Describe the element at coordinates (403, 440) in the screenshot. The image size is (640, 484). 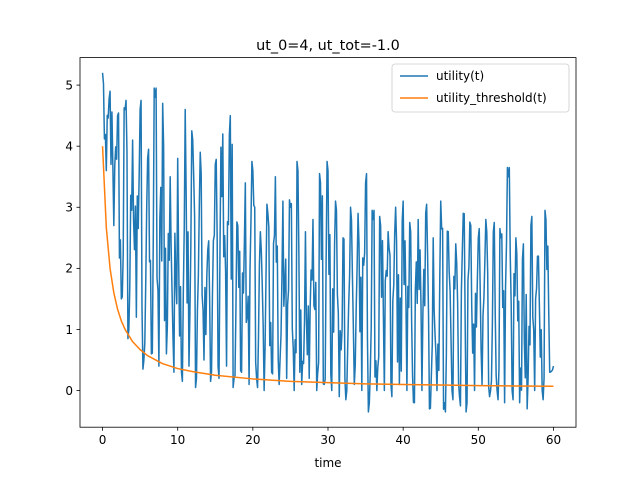
I see `x-tick-label: 40` at that location.